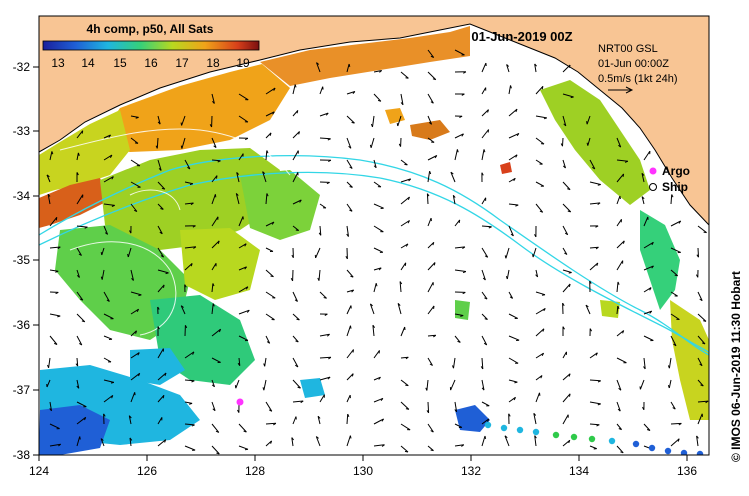 This screenshot has width=749, height=496. I want to click on legend-argo-label: Argo, so click(676, 171).